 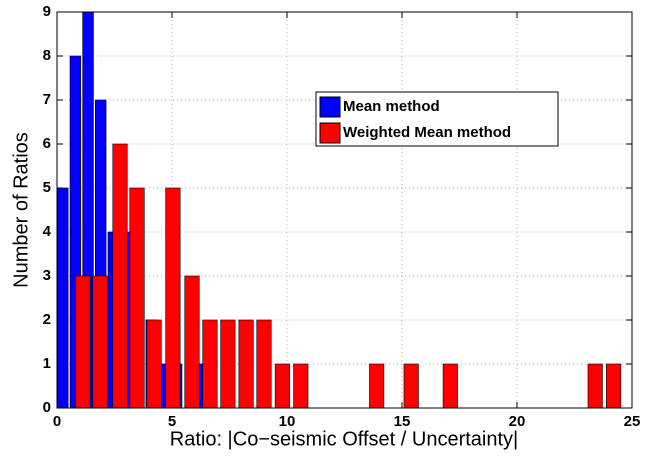 I want to click on x-axis-label: Ratio: |Co−seismic Offset / Uncertainty|, so click(x=344, y=439).